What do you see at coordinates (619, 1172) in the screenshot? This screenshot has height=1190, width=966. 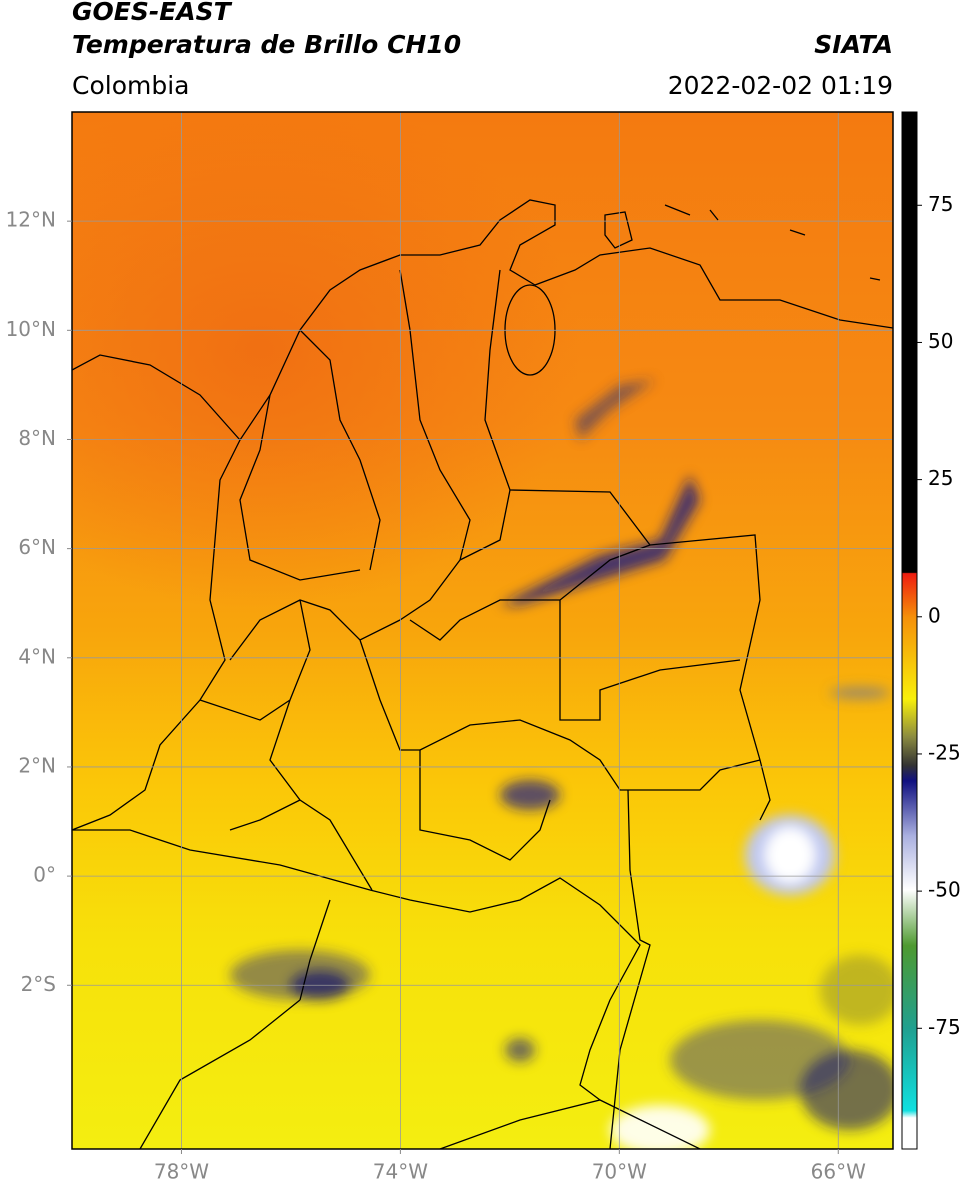 I see `x-tick-label: 70°W` at bounding box center [619, 1172].